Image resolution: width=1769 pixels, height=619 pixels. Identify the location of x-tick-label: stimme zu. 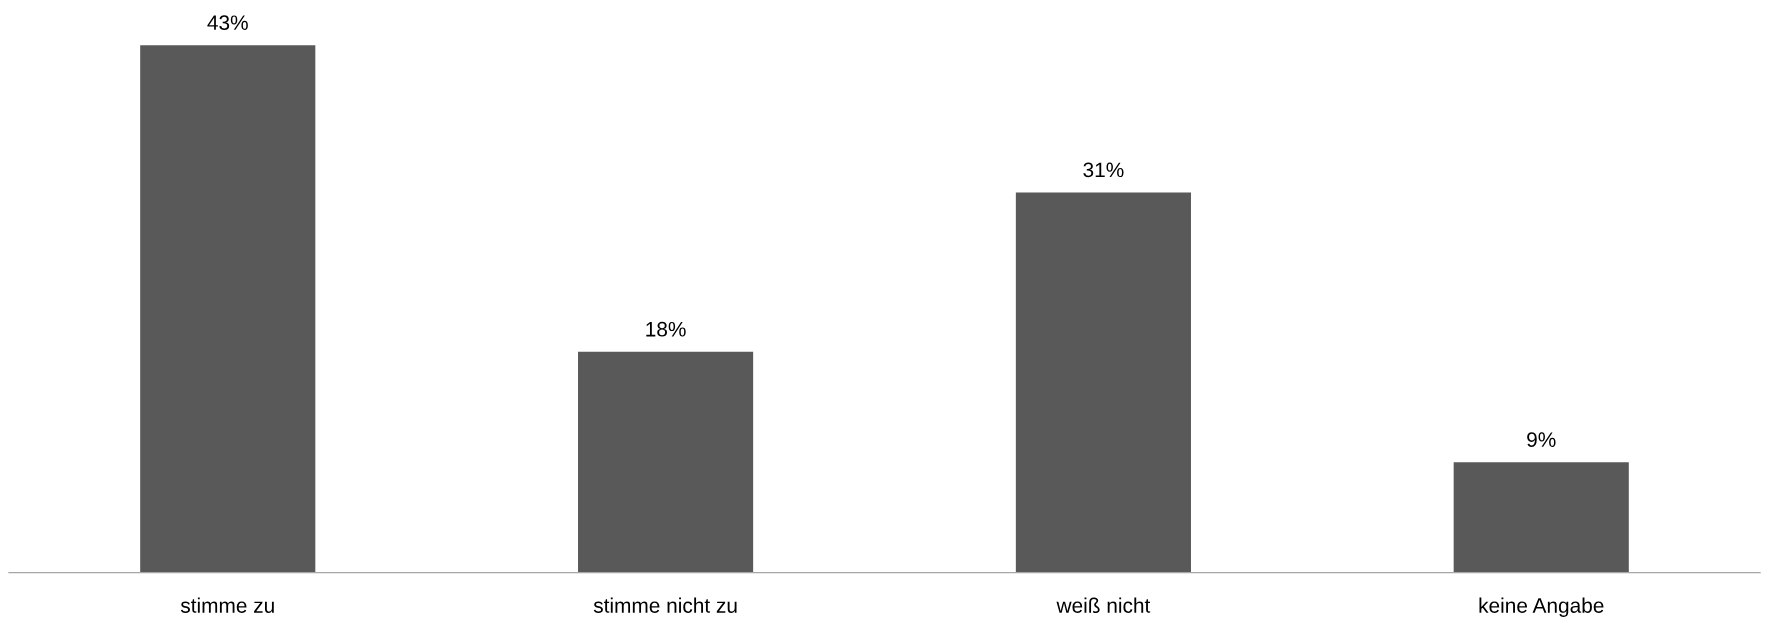
(227, 605).